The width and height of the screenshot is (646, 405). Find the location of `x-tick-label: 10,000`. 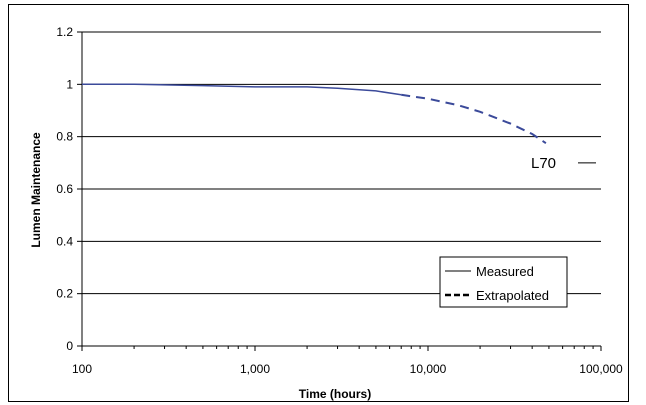

x-tick-label: 10,000 is located at coordinates (428, 369).